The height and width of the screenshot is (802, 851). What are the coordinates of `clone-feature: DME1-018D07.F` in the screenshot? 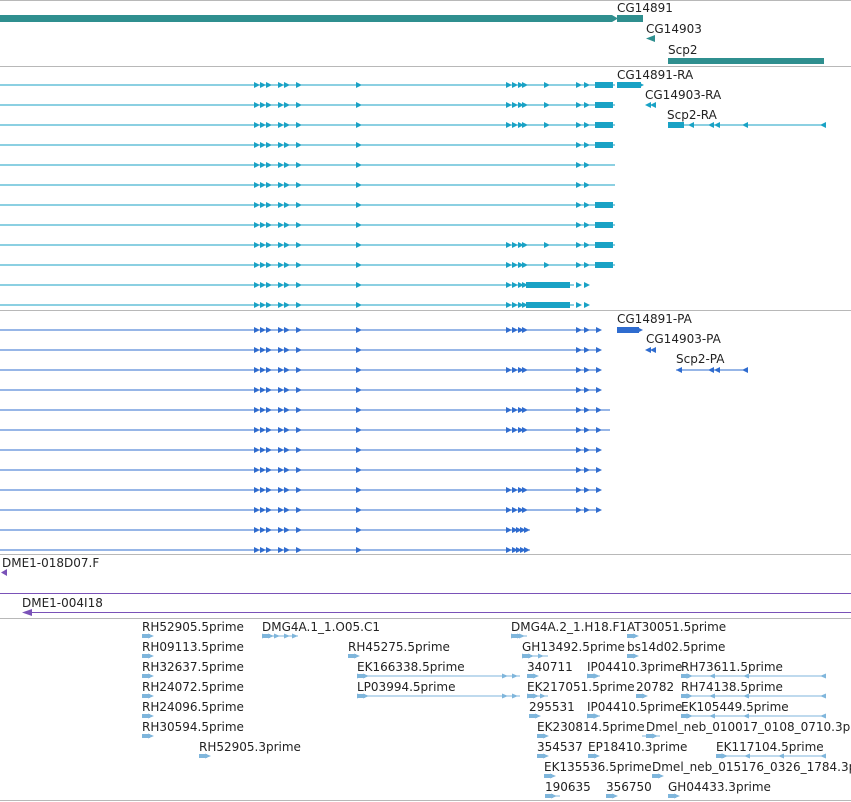 It's located at (50, 566).